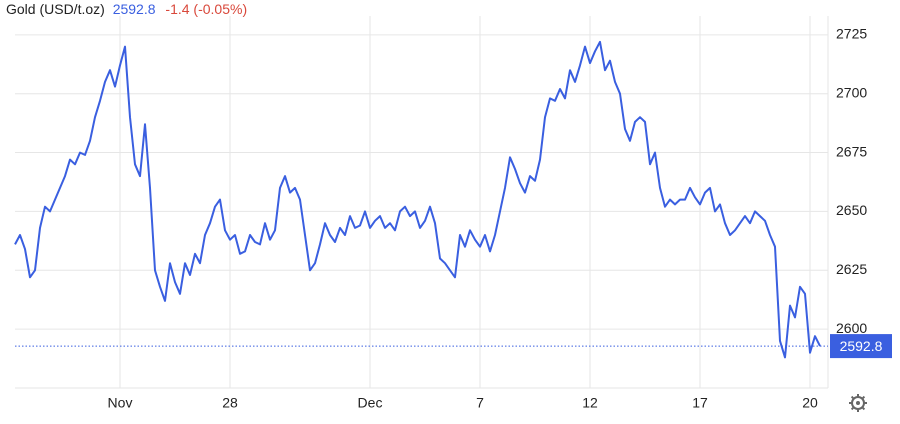 The width and height of the screenshot is (900, 424). I want to click on x-tick-label: Nov, so click(120, 403).